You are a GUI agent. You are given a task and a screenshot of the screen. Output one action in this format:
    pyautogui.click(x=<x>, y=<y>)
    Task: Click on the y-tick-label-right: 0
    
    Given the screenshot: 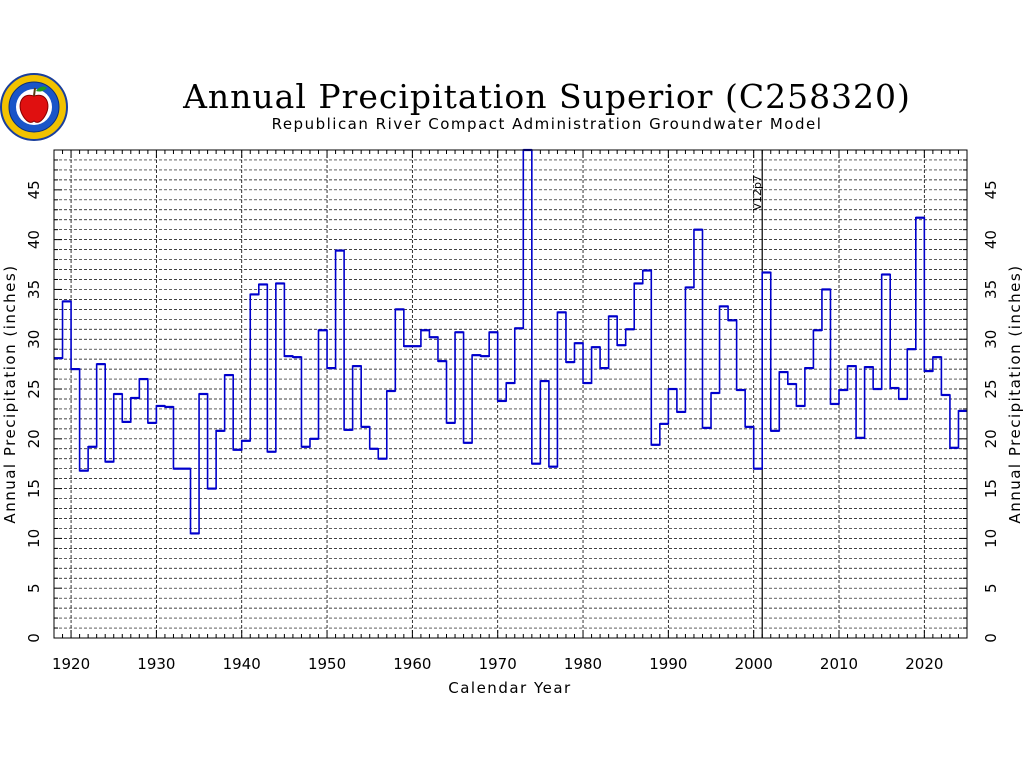 What is the action you would take?
    pyautogui.click(x=991, y=638)
    